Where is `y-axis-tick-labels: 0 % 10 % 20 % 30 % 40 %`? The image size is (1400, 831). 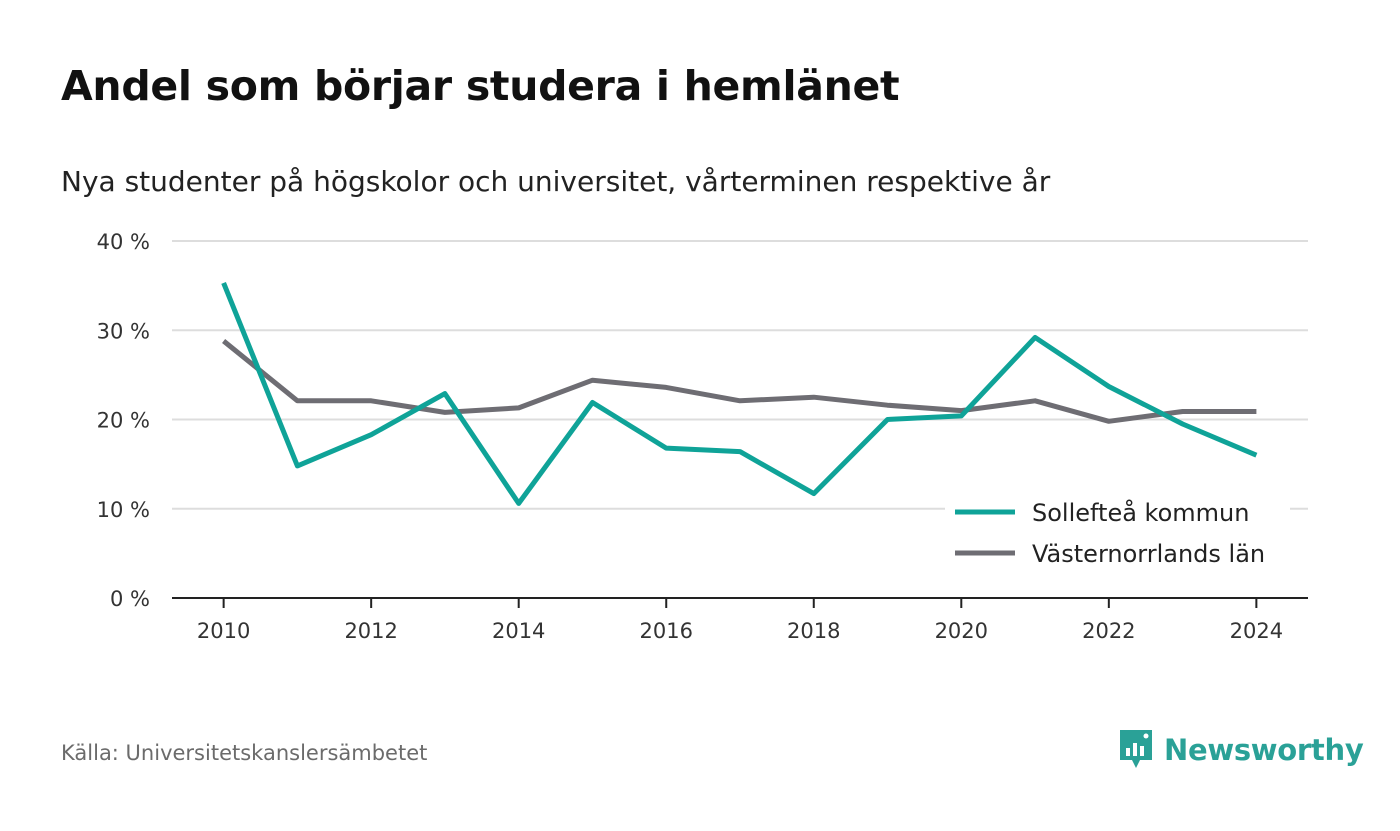
y-axis-tick-labels: 0 % 10 % 20 % 30 % 40 % is located at coordinates (123, 420).